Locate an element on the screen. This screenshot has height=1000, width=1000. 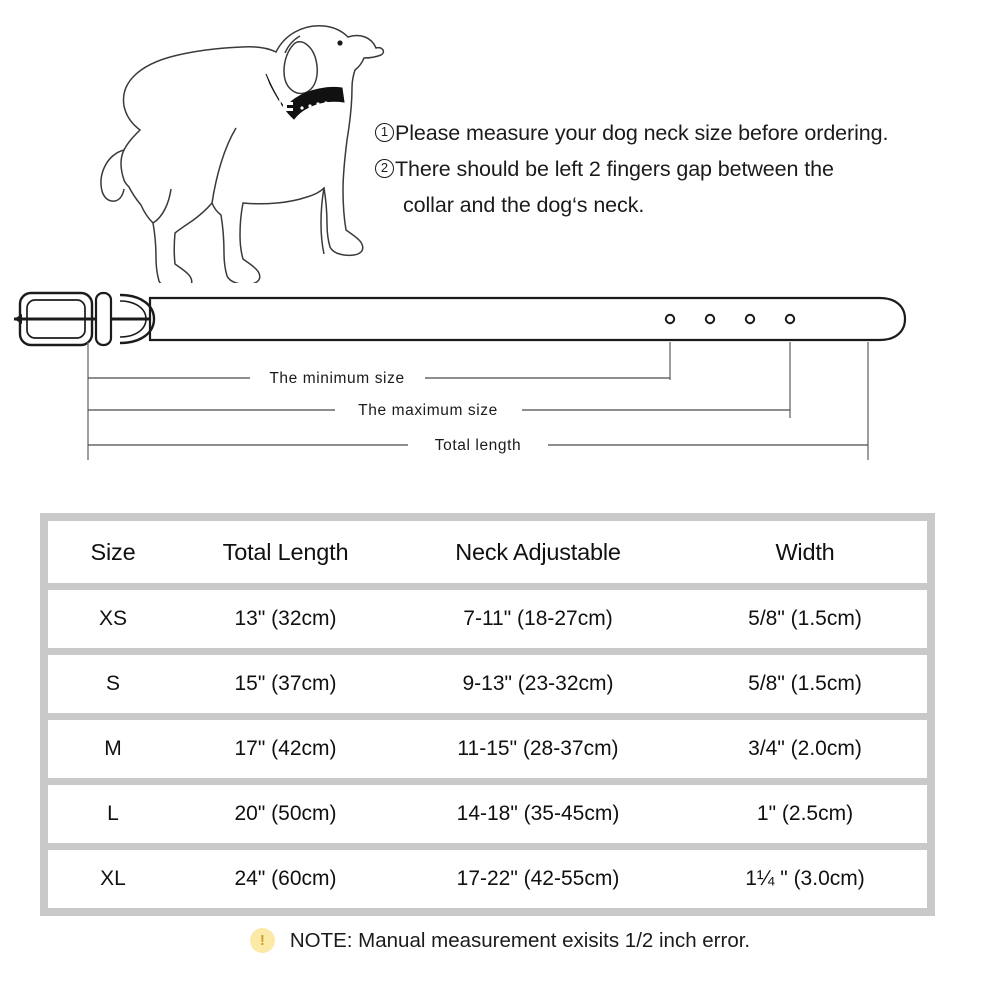
cell-size: M is located at coordinates (113, 748).